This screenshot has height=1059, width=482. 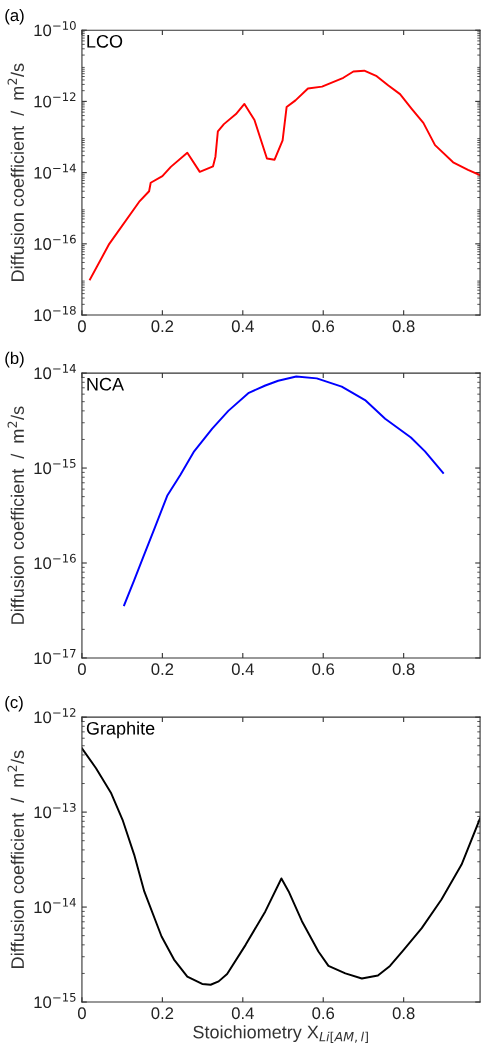 What do you see at coordinates (55, 810) in the screenshot?
I see `y-tick-label: 10$^{−13}$` at bounding box center [55, 810].